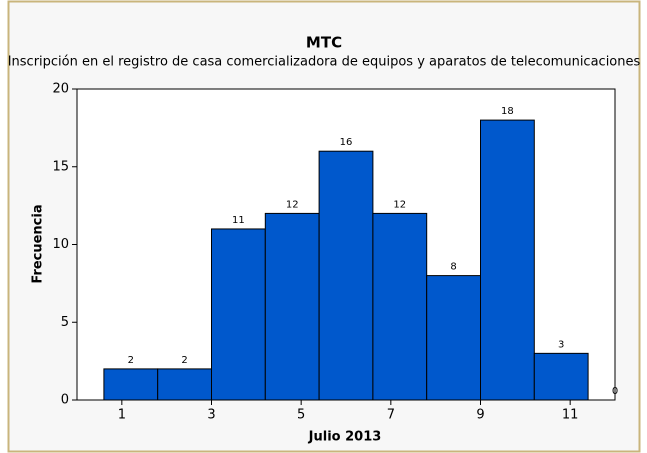 This screenshot has width=647, height=453. Describe the element at coordinates (38, 243) in the screenshot. I see `y-axis-label: Frecuencia` at that location.